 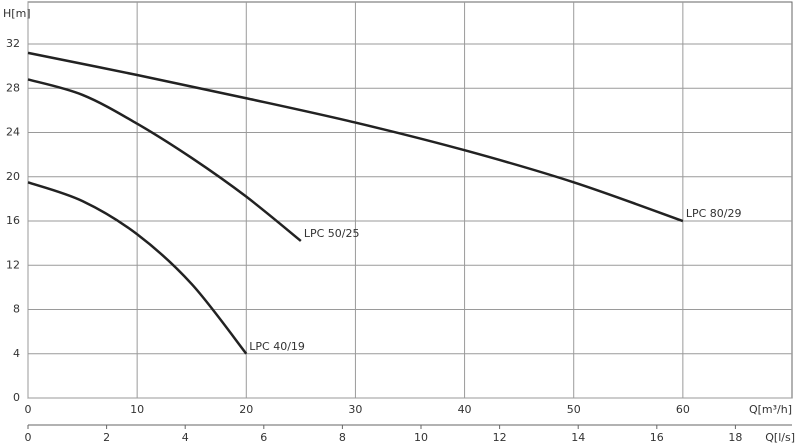 I want to click on x-tick-label: 50, so click(x=574, y=409).